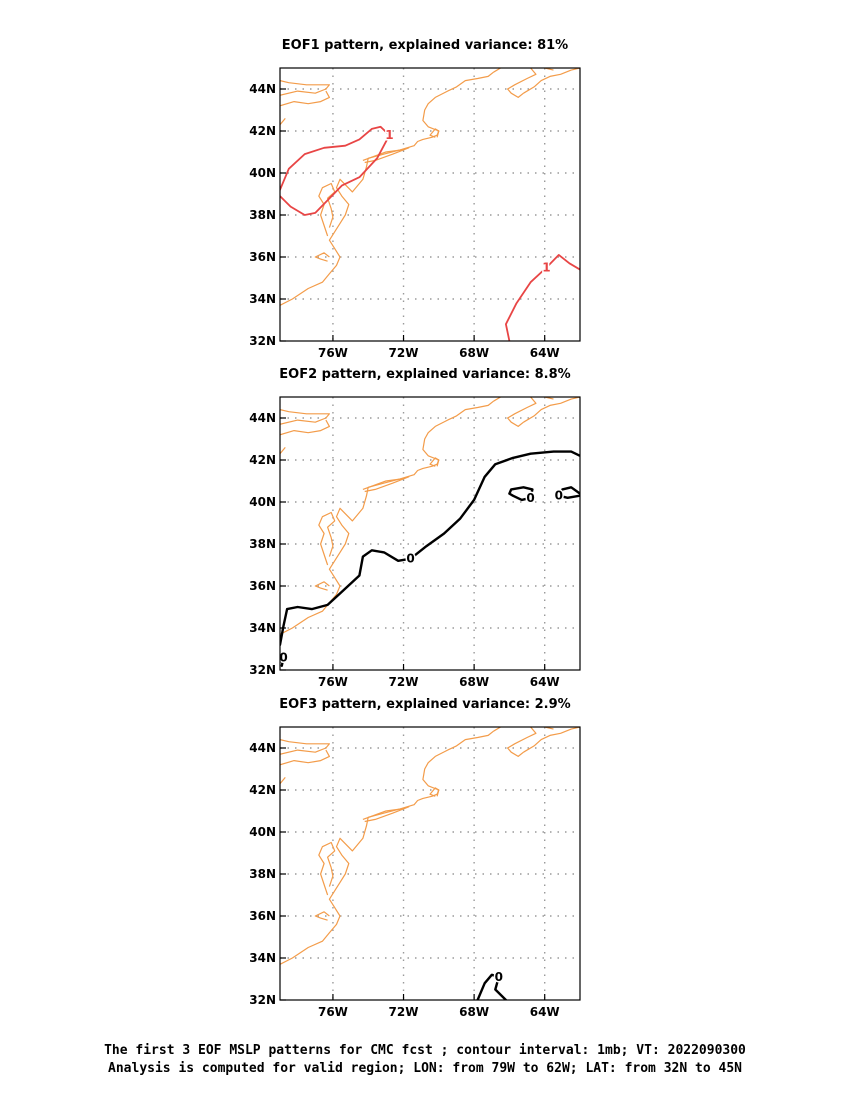 Image resolution: width=850 pixels, height=1100 pixels. What do you see at coordinates (474, 353) in the screenshot?
I see `eof1-xtick-label: 68W` at bounding box center [474, 353].